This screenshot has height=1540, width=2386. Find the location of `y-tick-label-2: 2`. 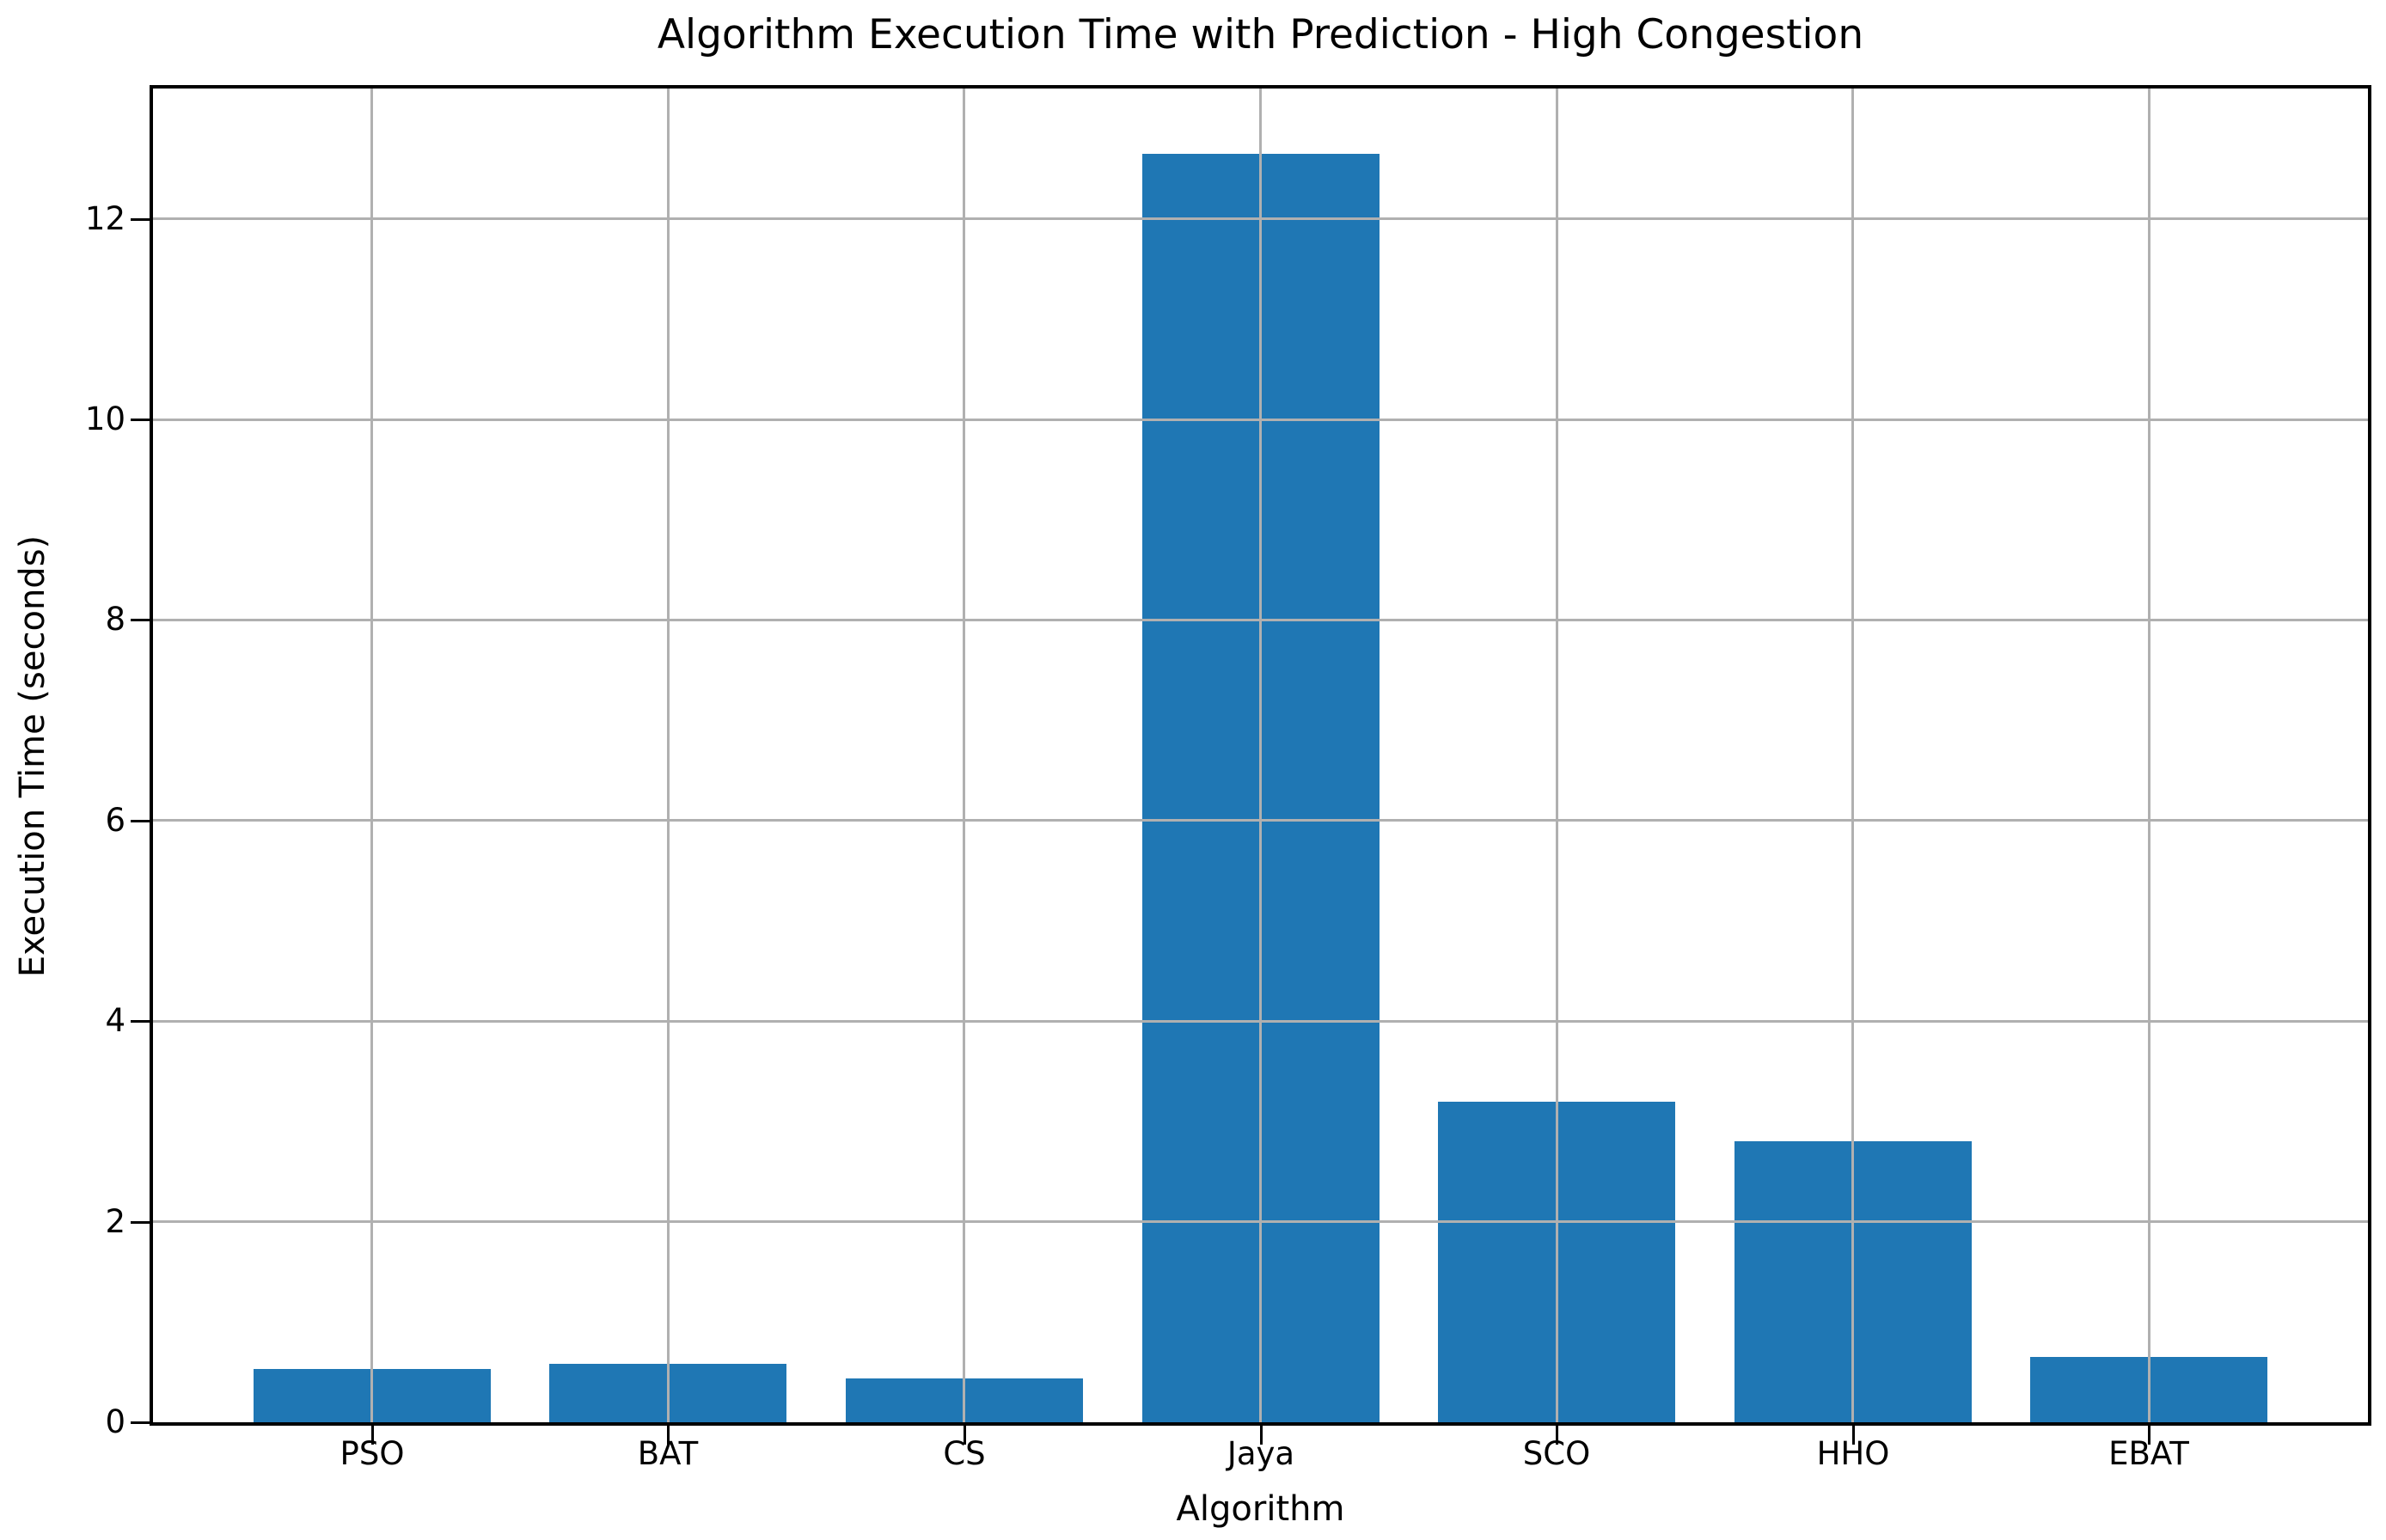

y-tick-label-2: 2 is located at coordinates (115, 1221).